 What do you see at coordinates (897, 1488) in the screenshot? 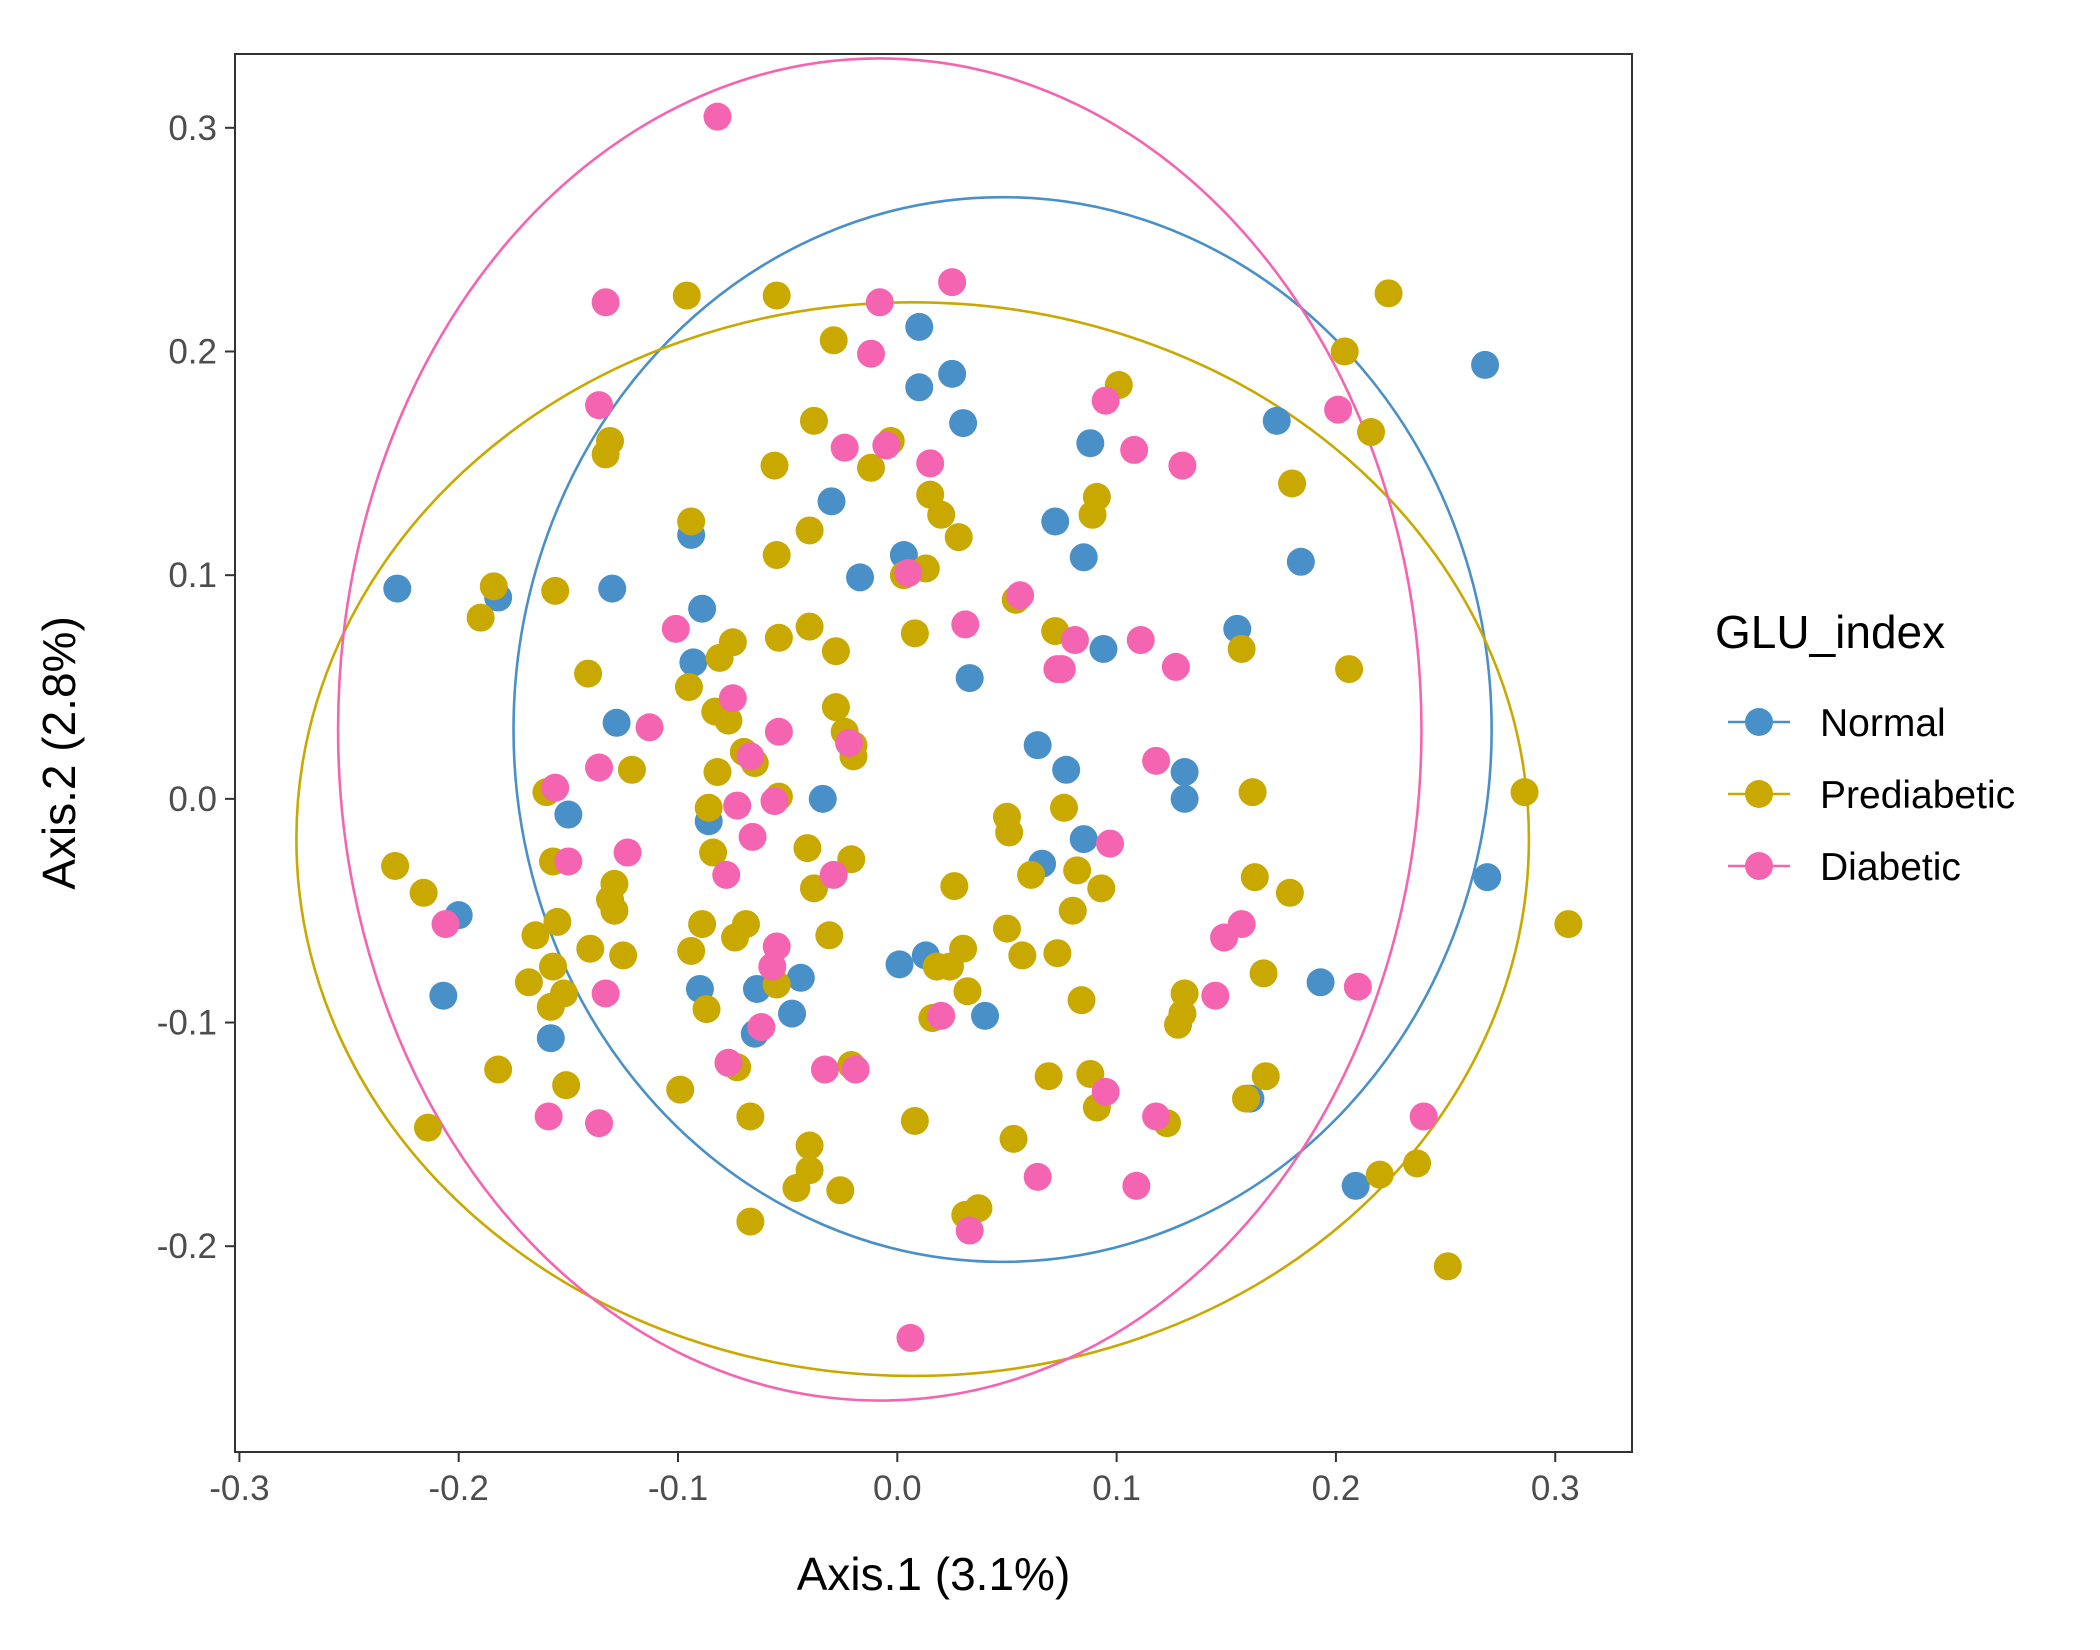
I see `x-tick-label: 0.0` at bounding box center [897, 1488].